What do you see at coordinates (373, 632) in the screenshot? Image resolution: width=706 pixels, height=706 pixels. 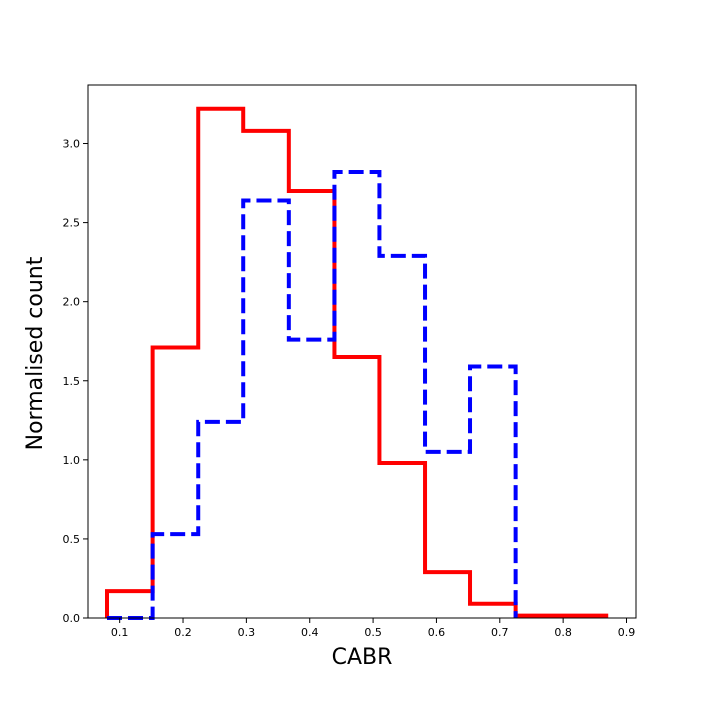 I see `x-tick-label: 0.5` at bounding box center [373, 632].